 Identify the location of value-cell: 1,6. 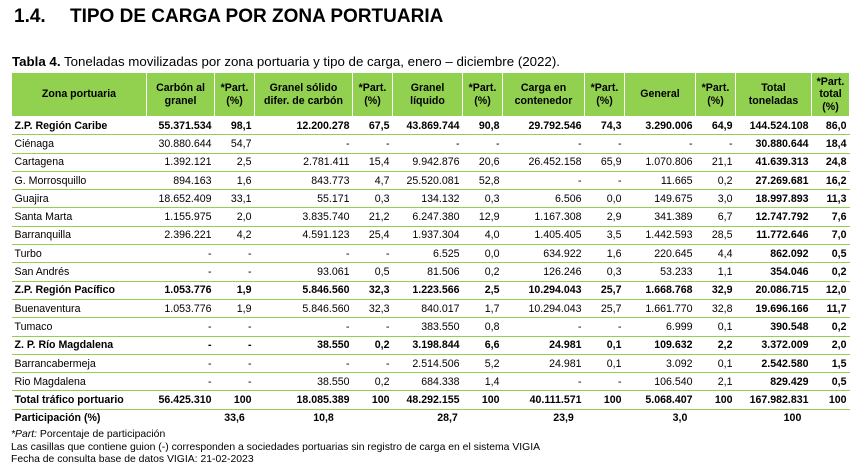
(234, 181).